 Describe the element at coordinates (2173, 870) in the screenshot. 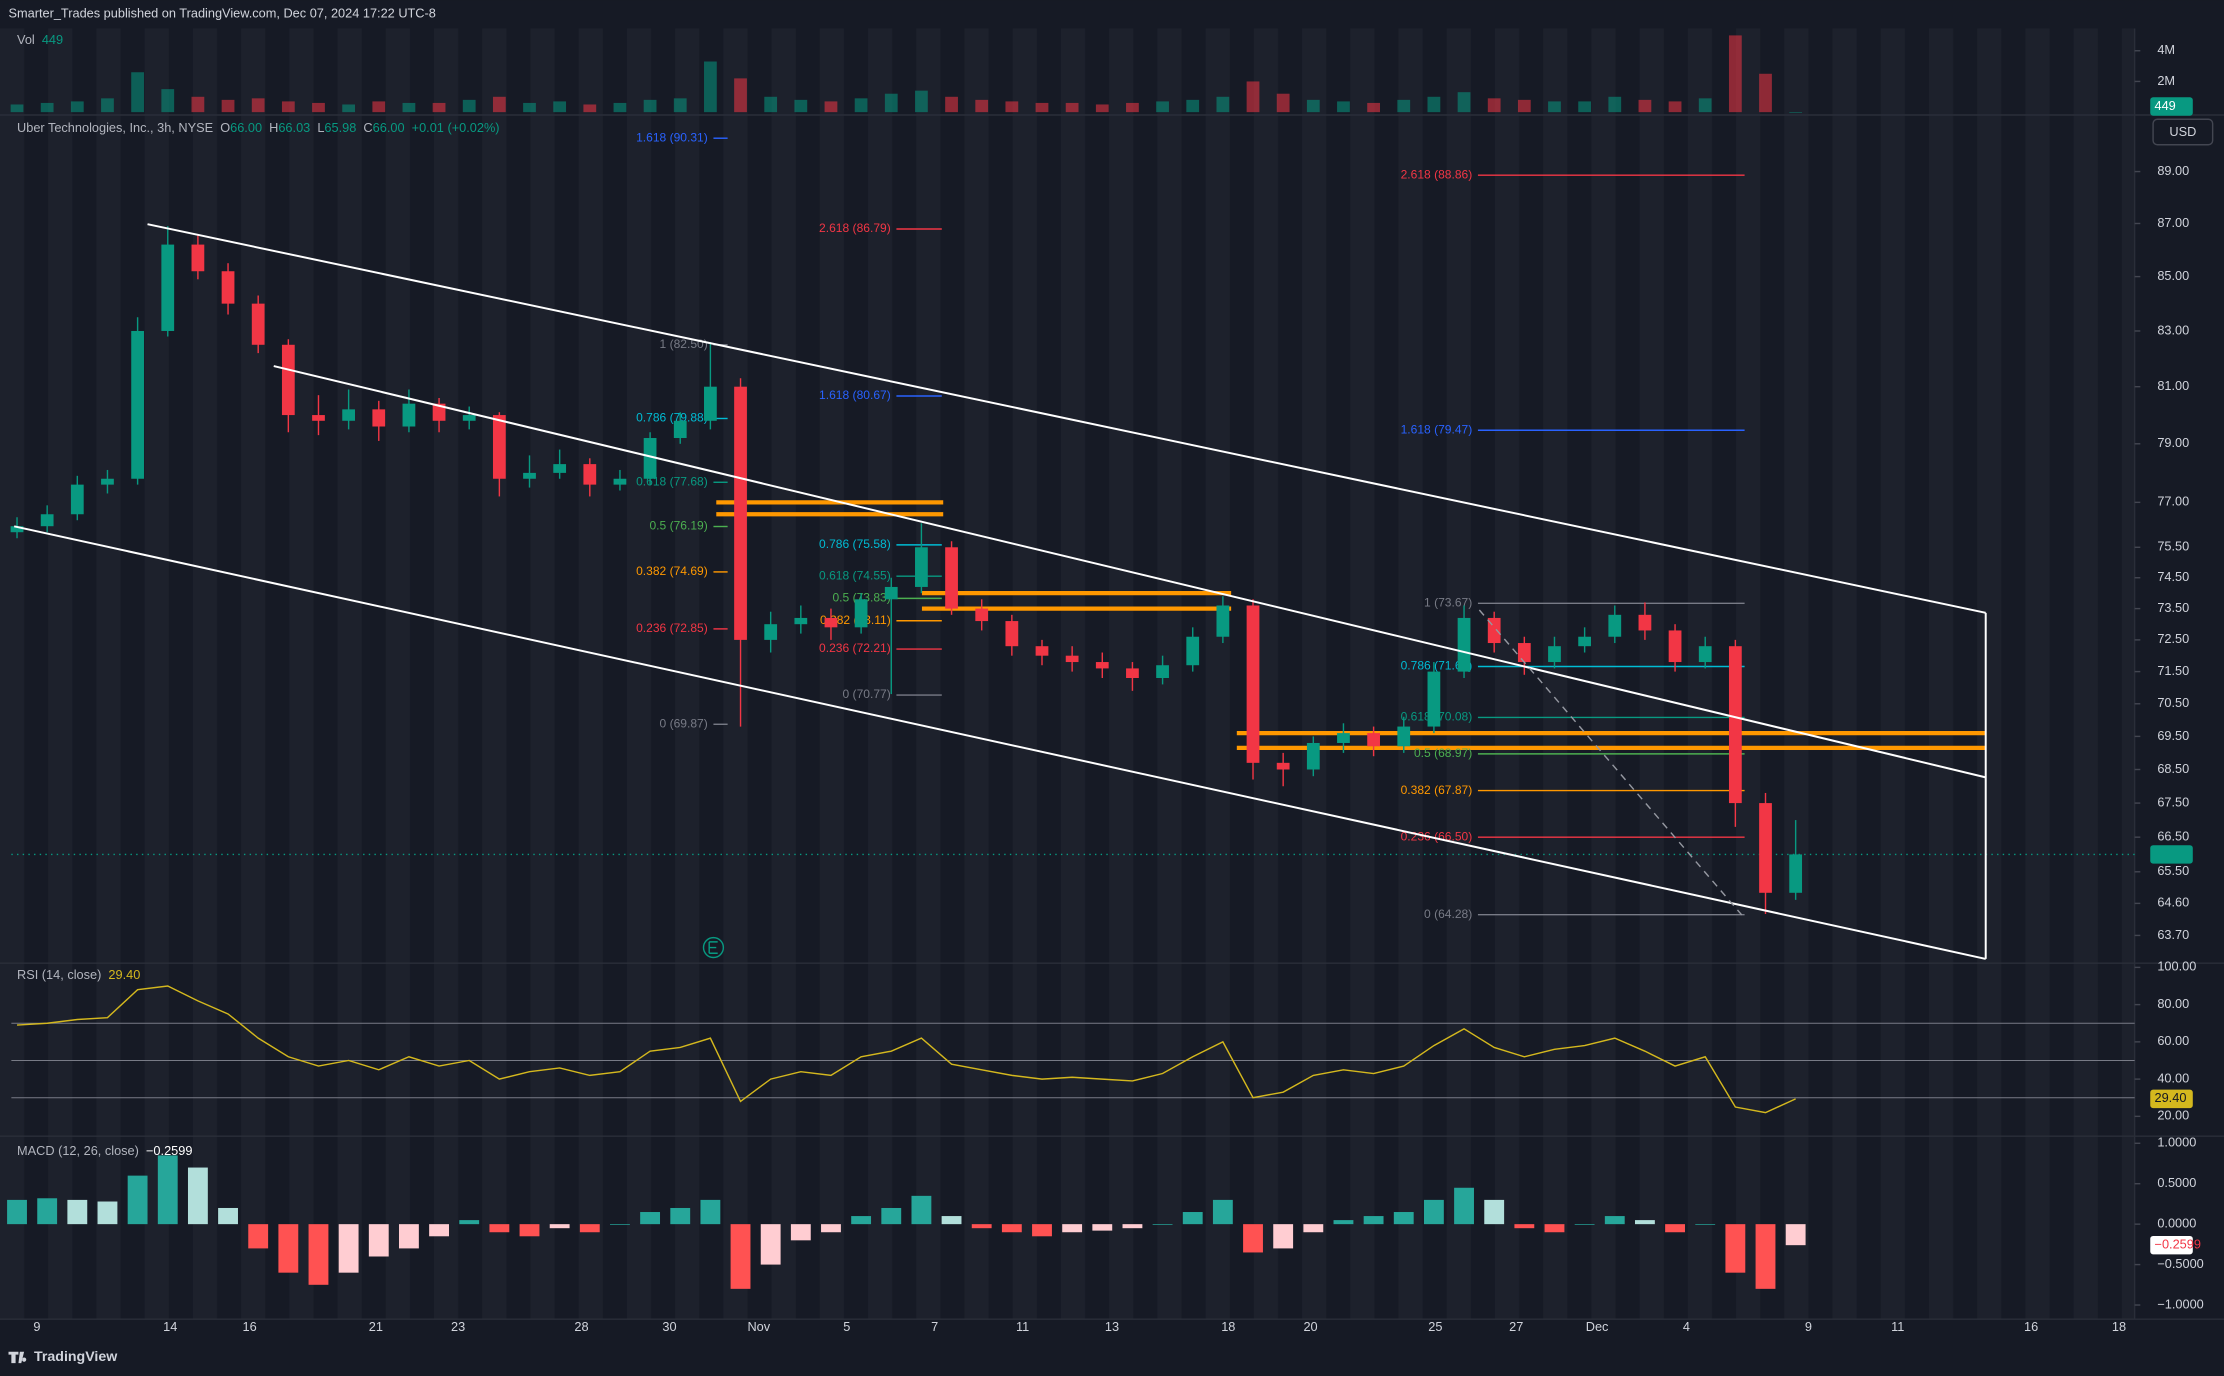

I see `y-tick-label: 65.50` at that location.